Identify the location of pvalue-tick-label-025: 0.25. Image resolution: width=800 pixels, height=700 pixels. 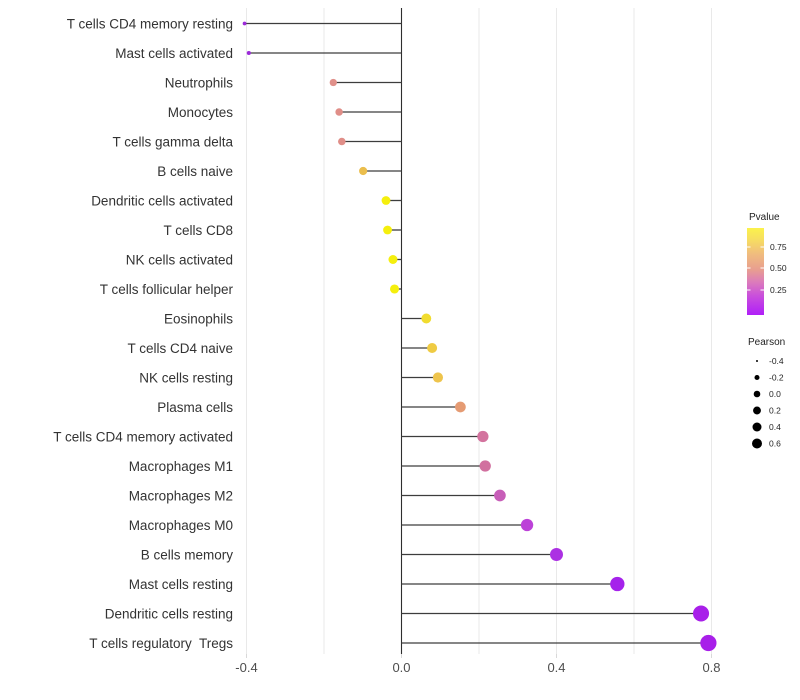
(778, 290).